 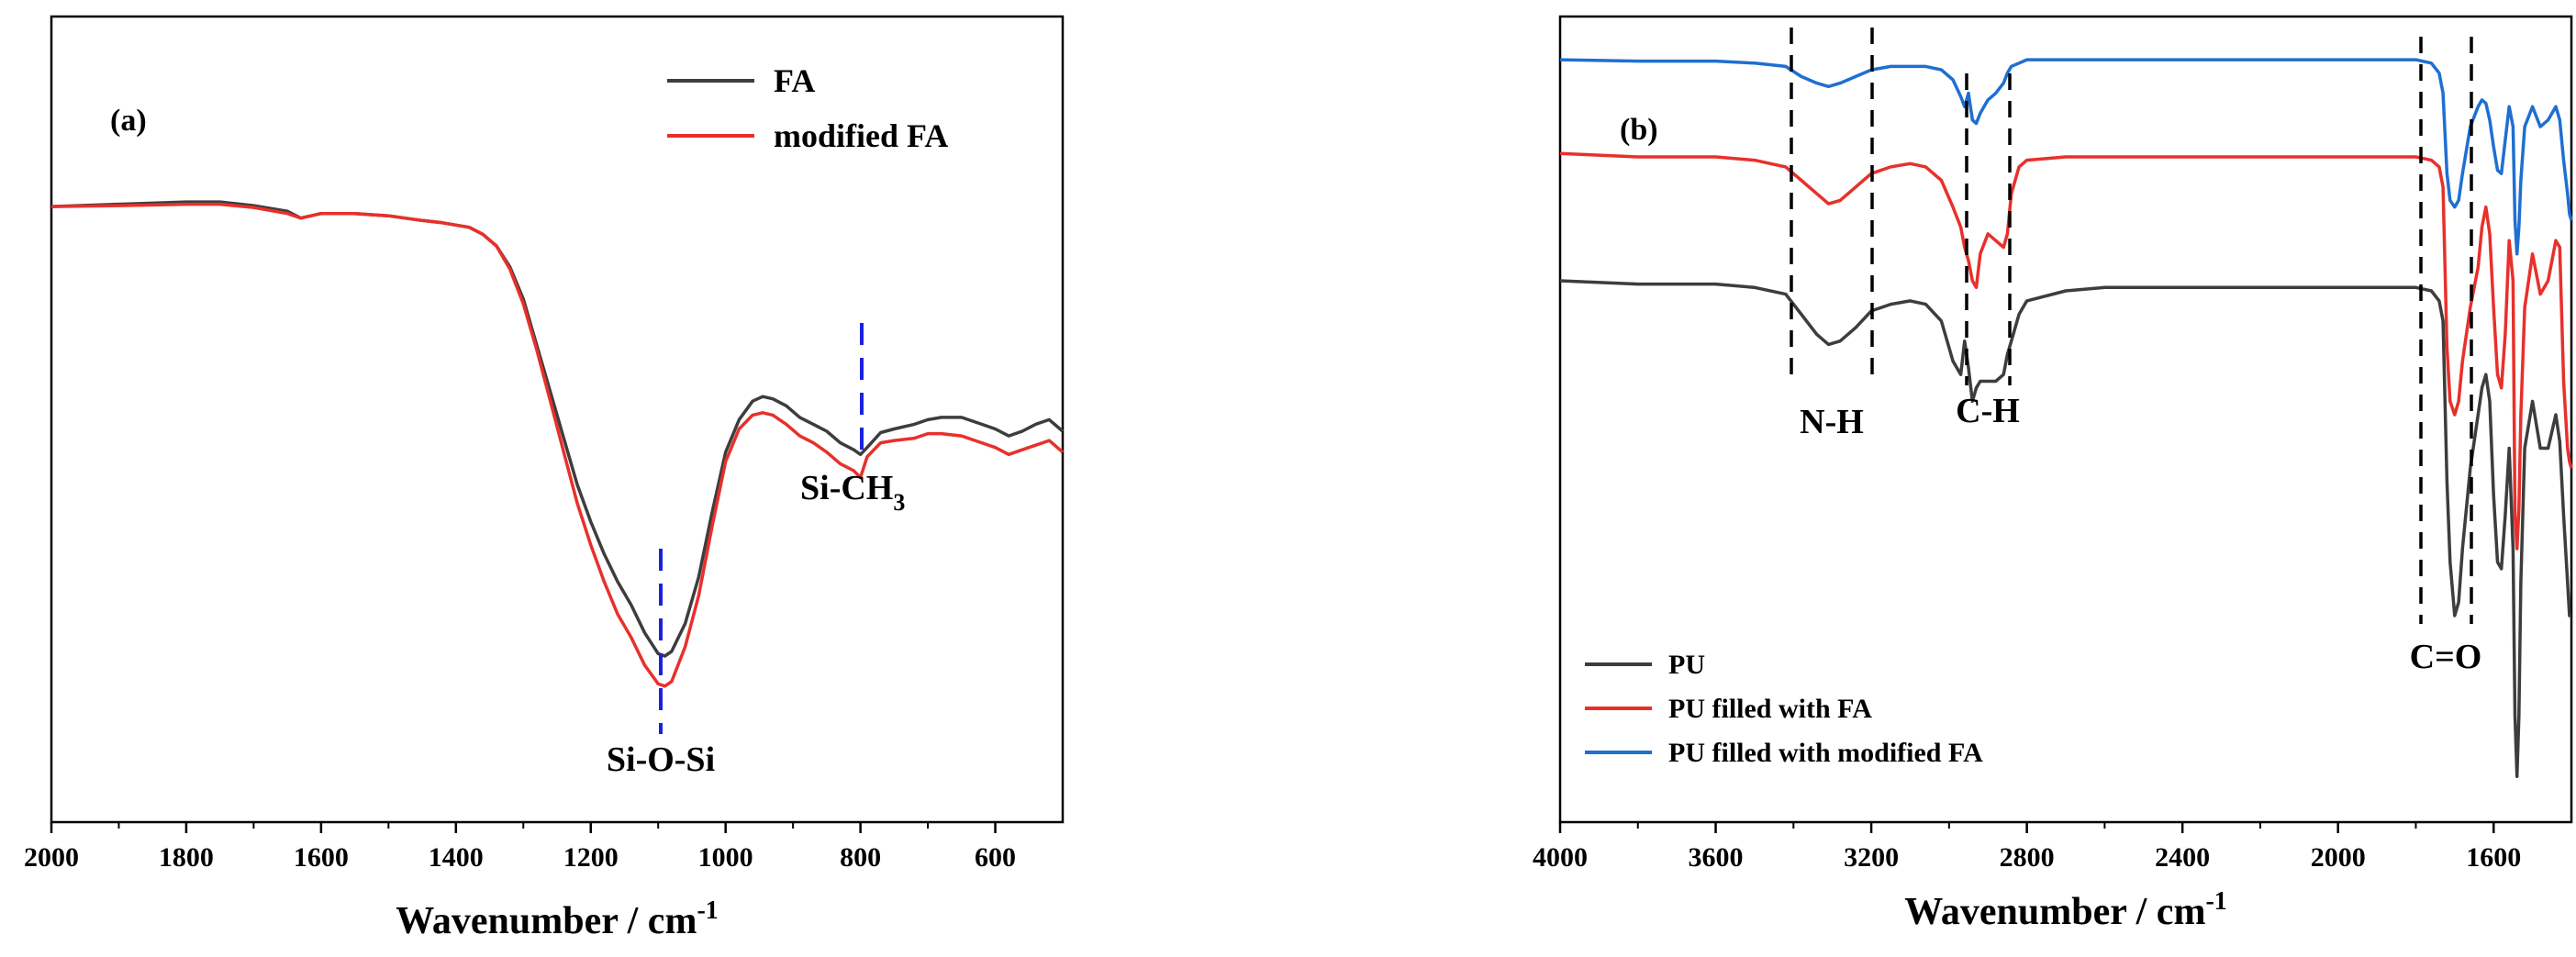 What do you see at coordinates (661, 759) in the screenshot?
I see `si-o-si-annotation: Si-O-Si` at bounding box center [661, 759].